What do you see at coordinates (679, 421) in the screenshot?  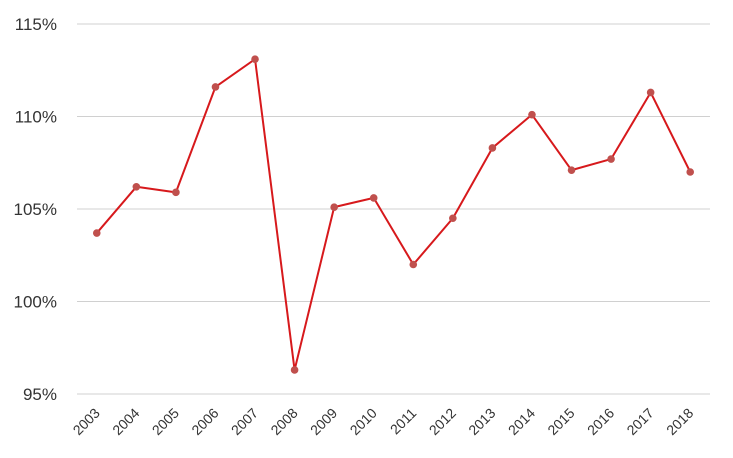 I see `x-tick-label: 2018` at bounding box center [679, 421].